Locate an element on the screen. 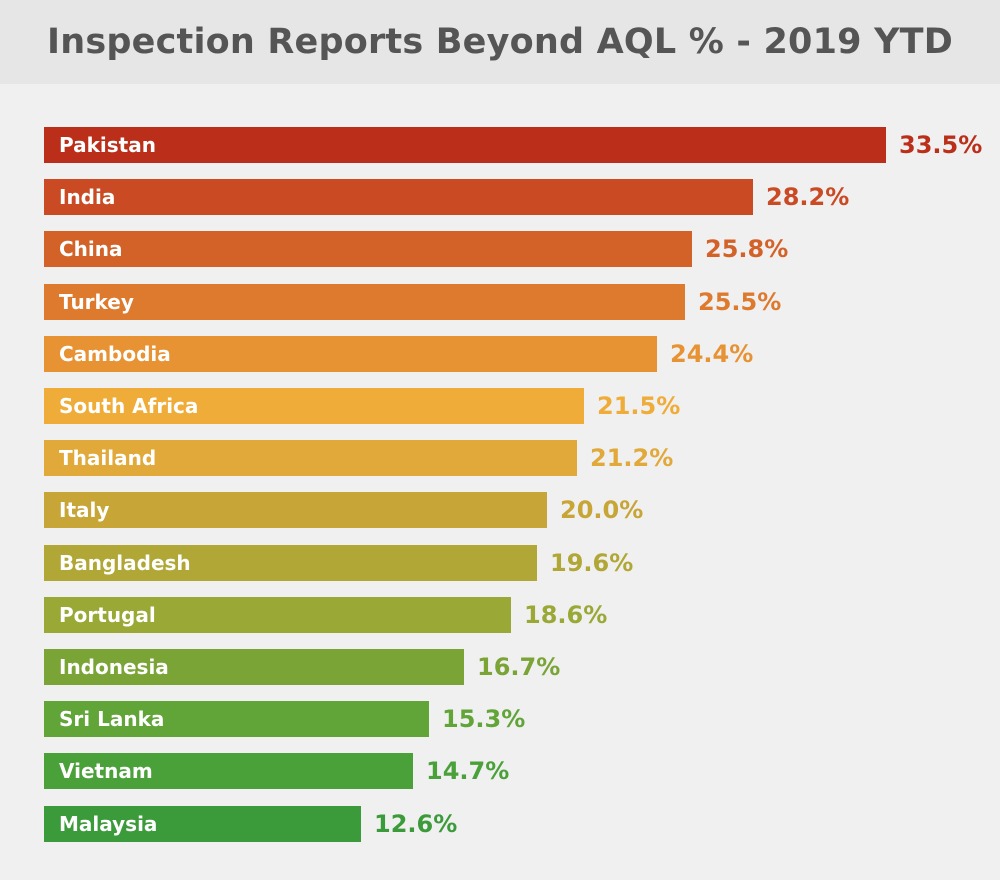  category-label: Turkey is located at coordinates (96, 302).